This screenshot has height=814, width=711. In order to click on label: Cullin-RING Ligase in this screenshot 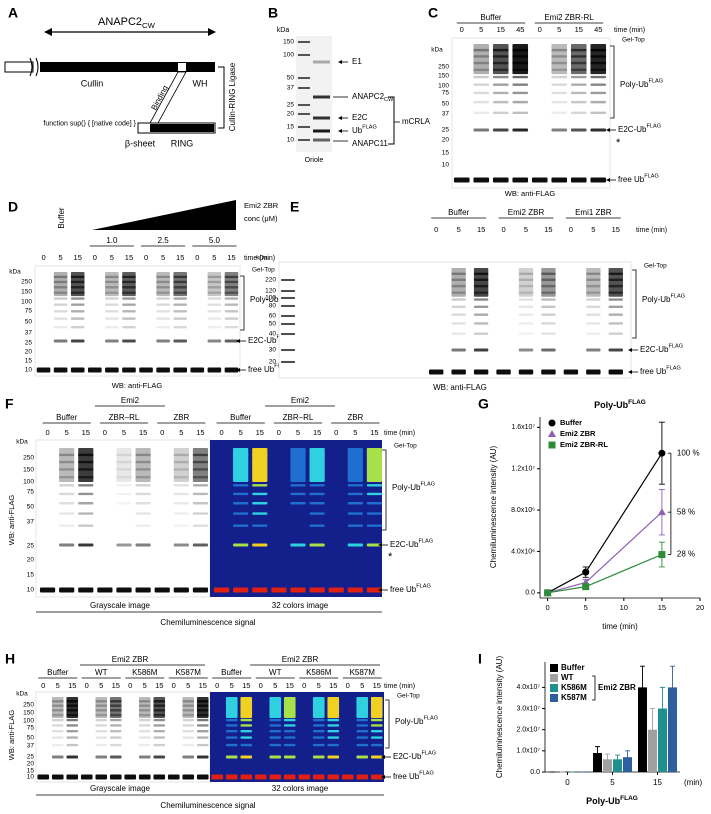, I will do `click(232, 96)`.